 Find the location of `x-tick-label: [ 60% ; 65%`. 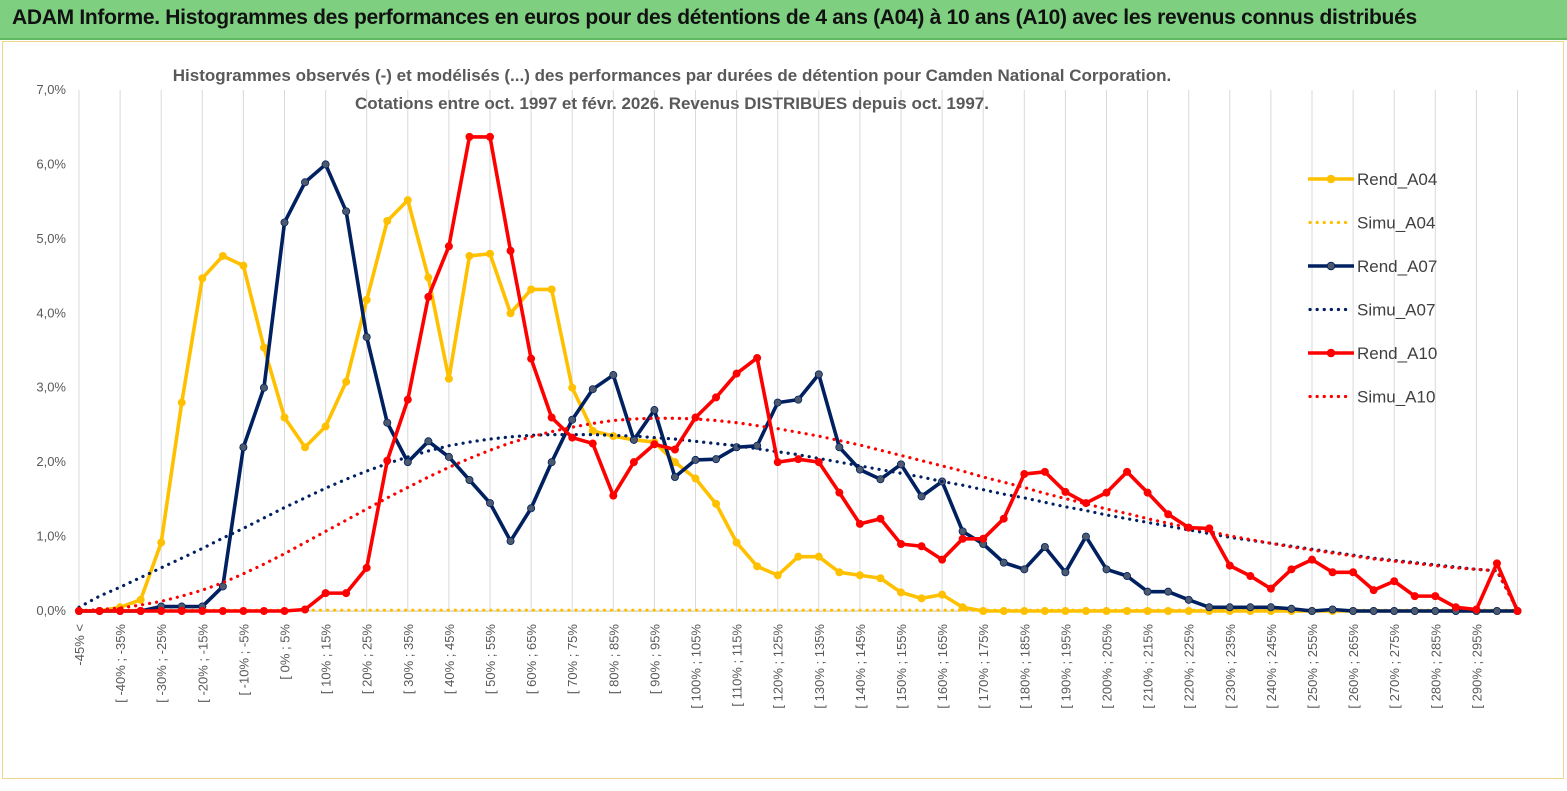

x-tick-label: [ 60% ; 65% is located at coordinates (531, 659).